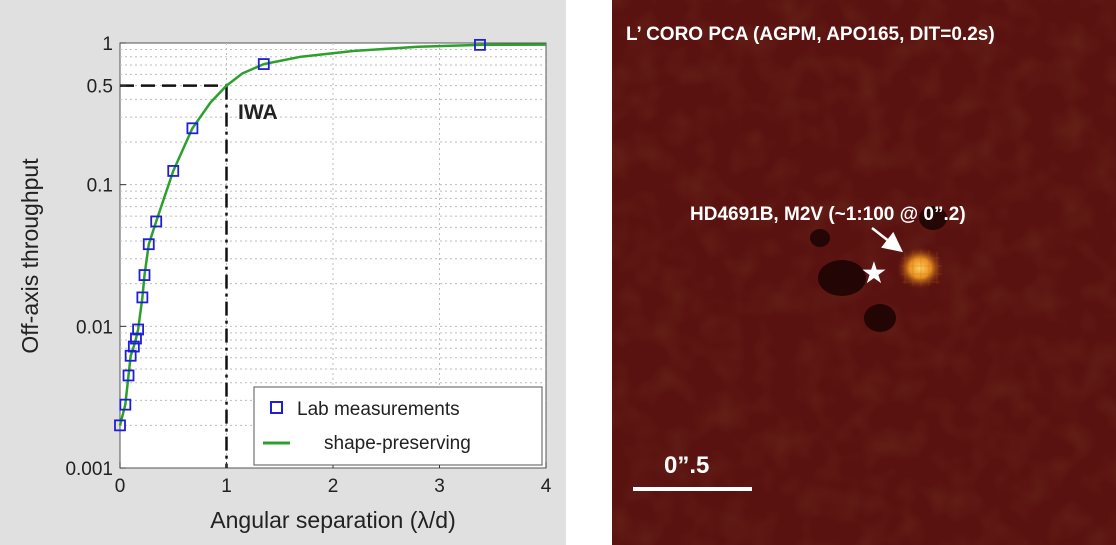 Image resolution: width=1116 pixels, height=545 pixels. I want to click on x-tick-label: 3, so click(439, 486).